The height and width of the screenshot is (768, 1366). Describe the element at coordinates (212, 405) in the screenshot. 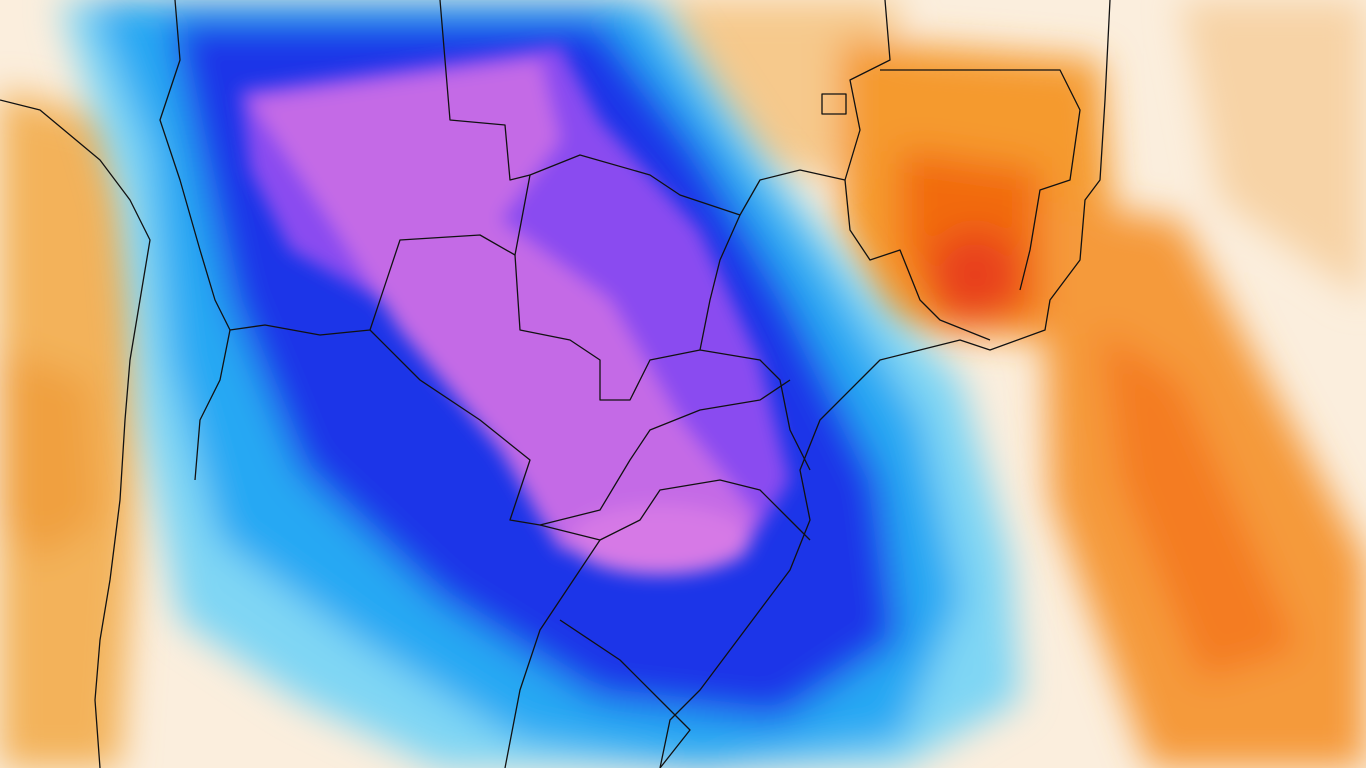

I see `border-argentina-west` at that location.